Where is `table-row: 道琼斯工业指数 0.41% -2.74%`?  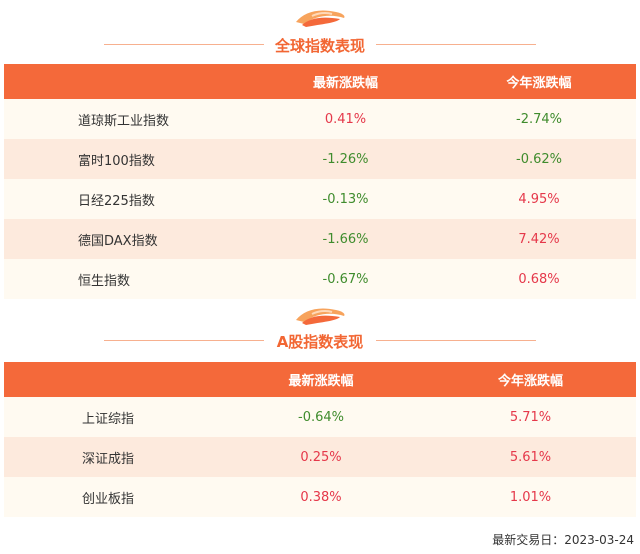
table-row: 道琼斯工业指数 0.41% -2.74% is located at coordinates (320, 119).